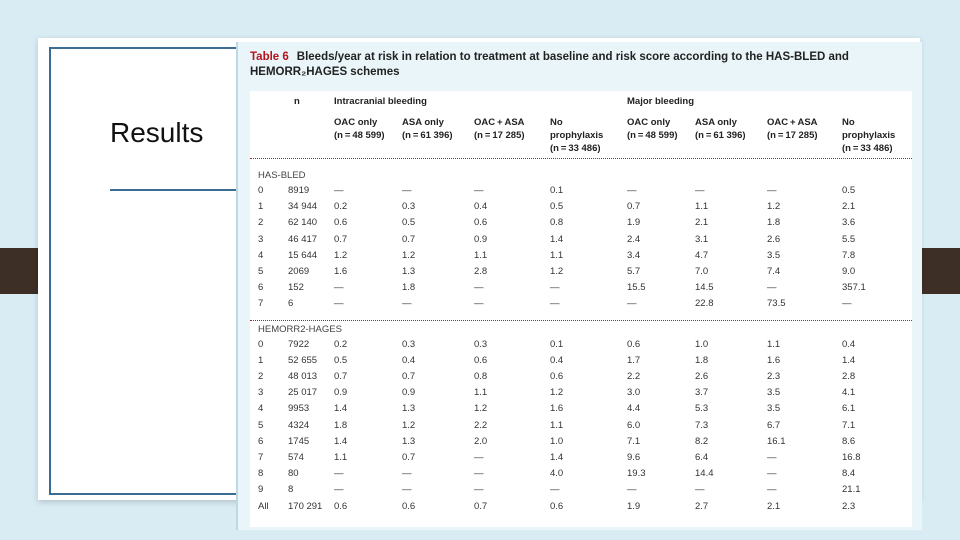 The height and width of the screenshot is (540, 960). I want to click on table-cell: 14.4, so click(704, 474).